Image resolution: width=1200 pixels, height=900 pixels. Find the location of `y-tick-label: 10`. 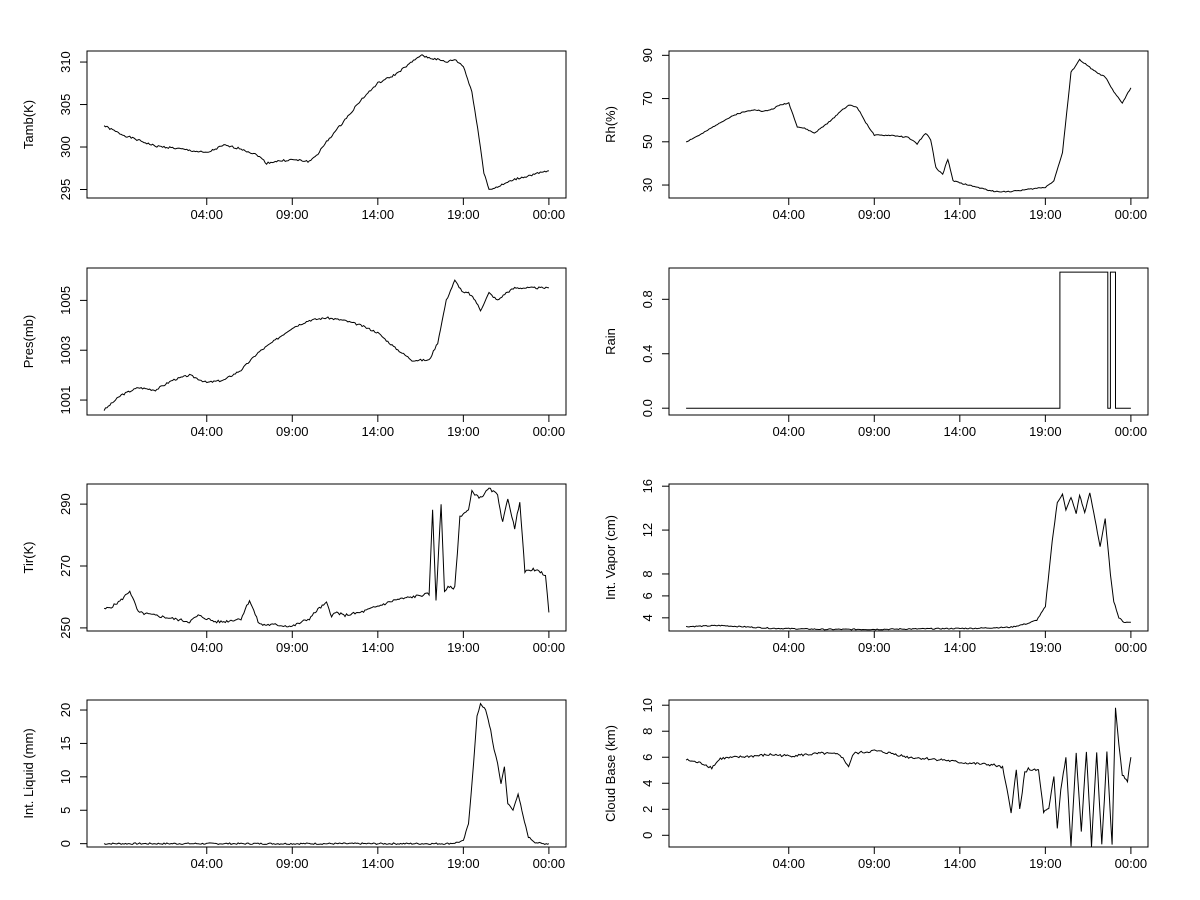

y-tick-label: 10 is located at coordinates (65, 777).